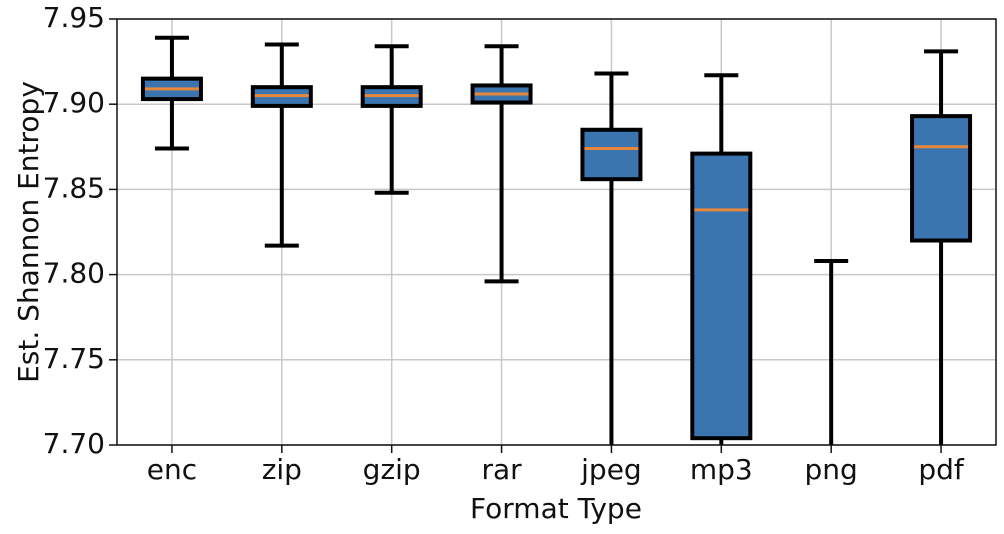 The height and width of the screenshot is (534, 1004). I want to click on x-tick-label: pdf, so click(941, 469).